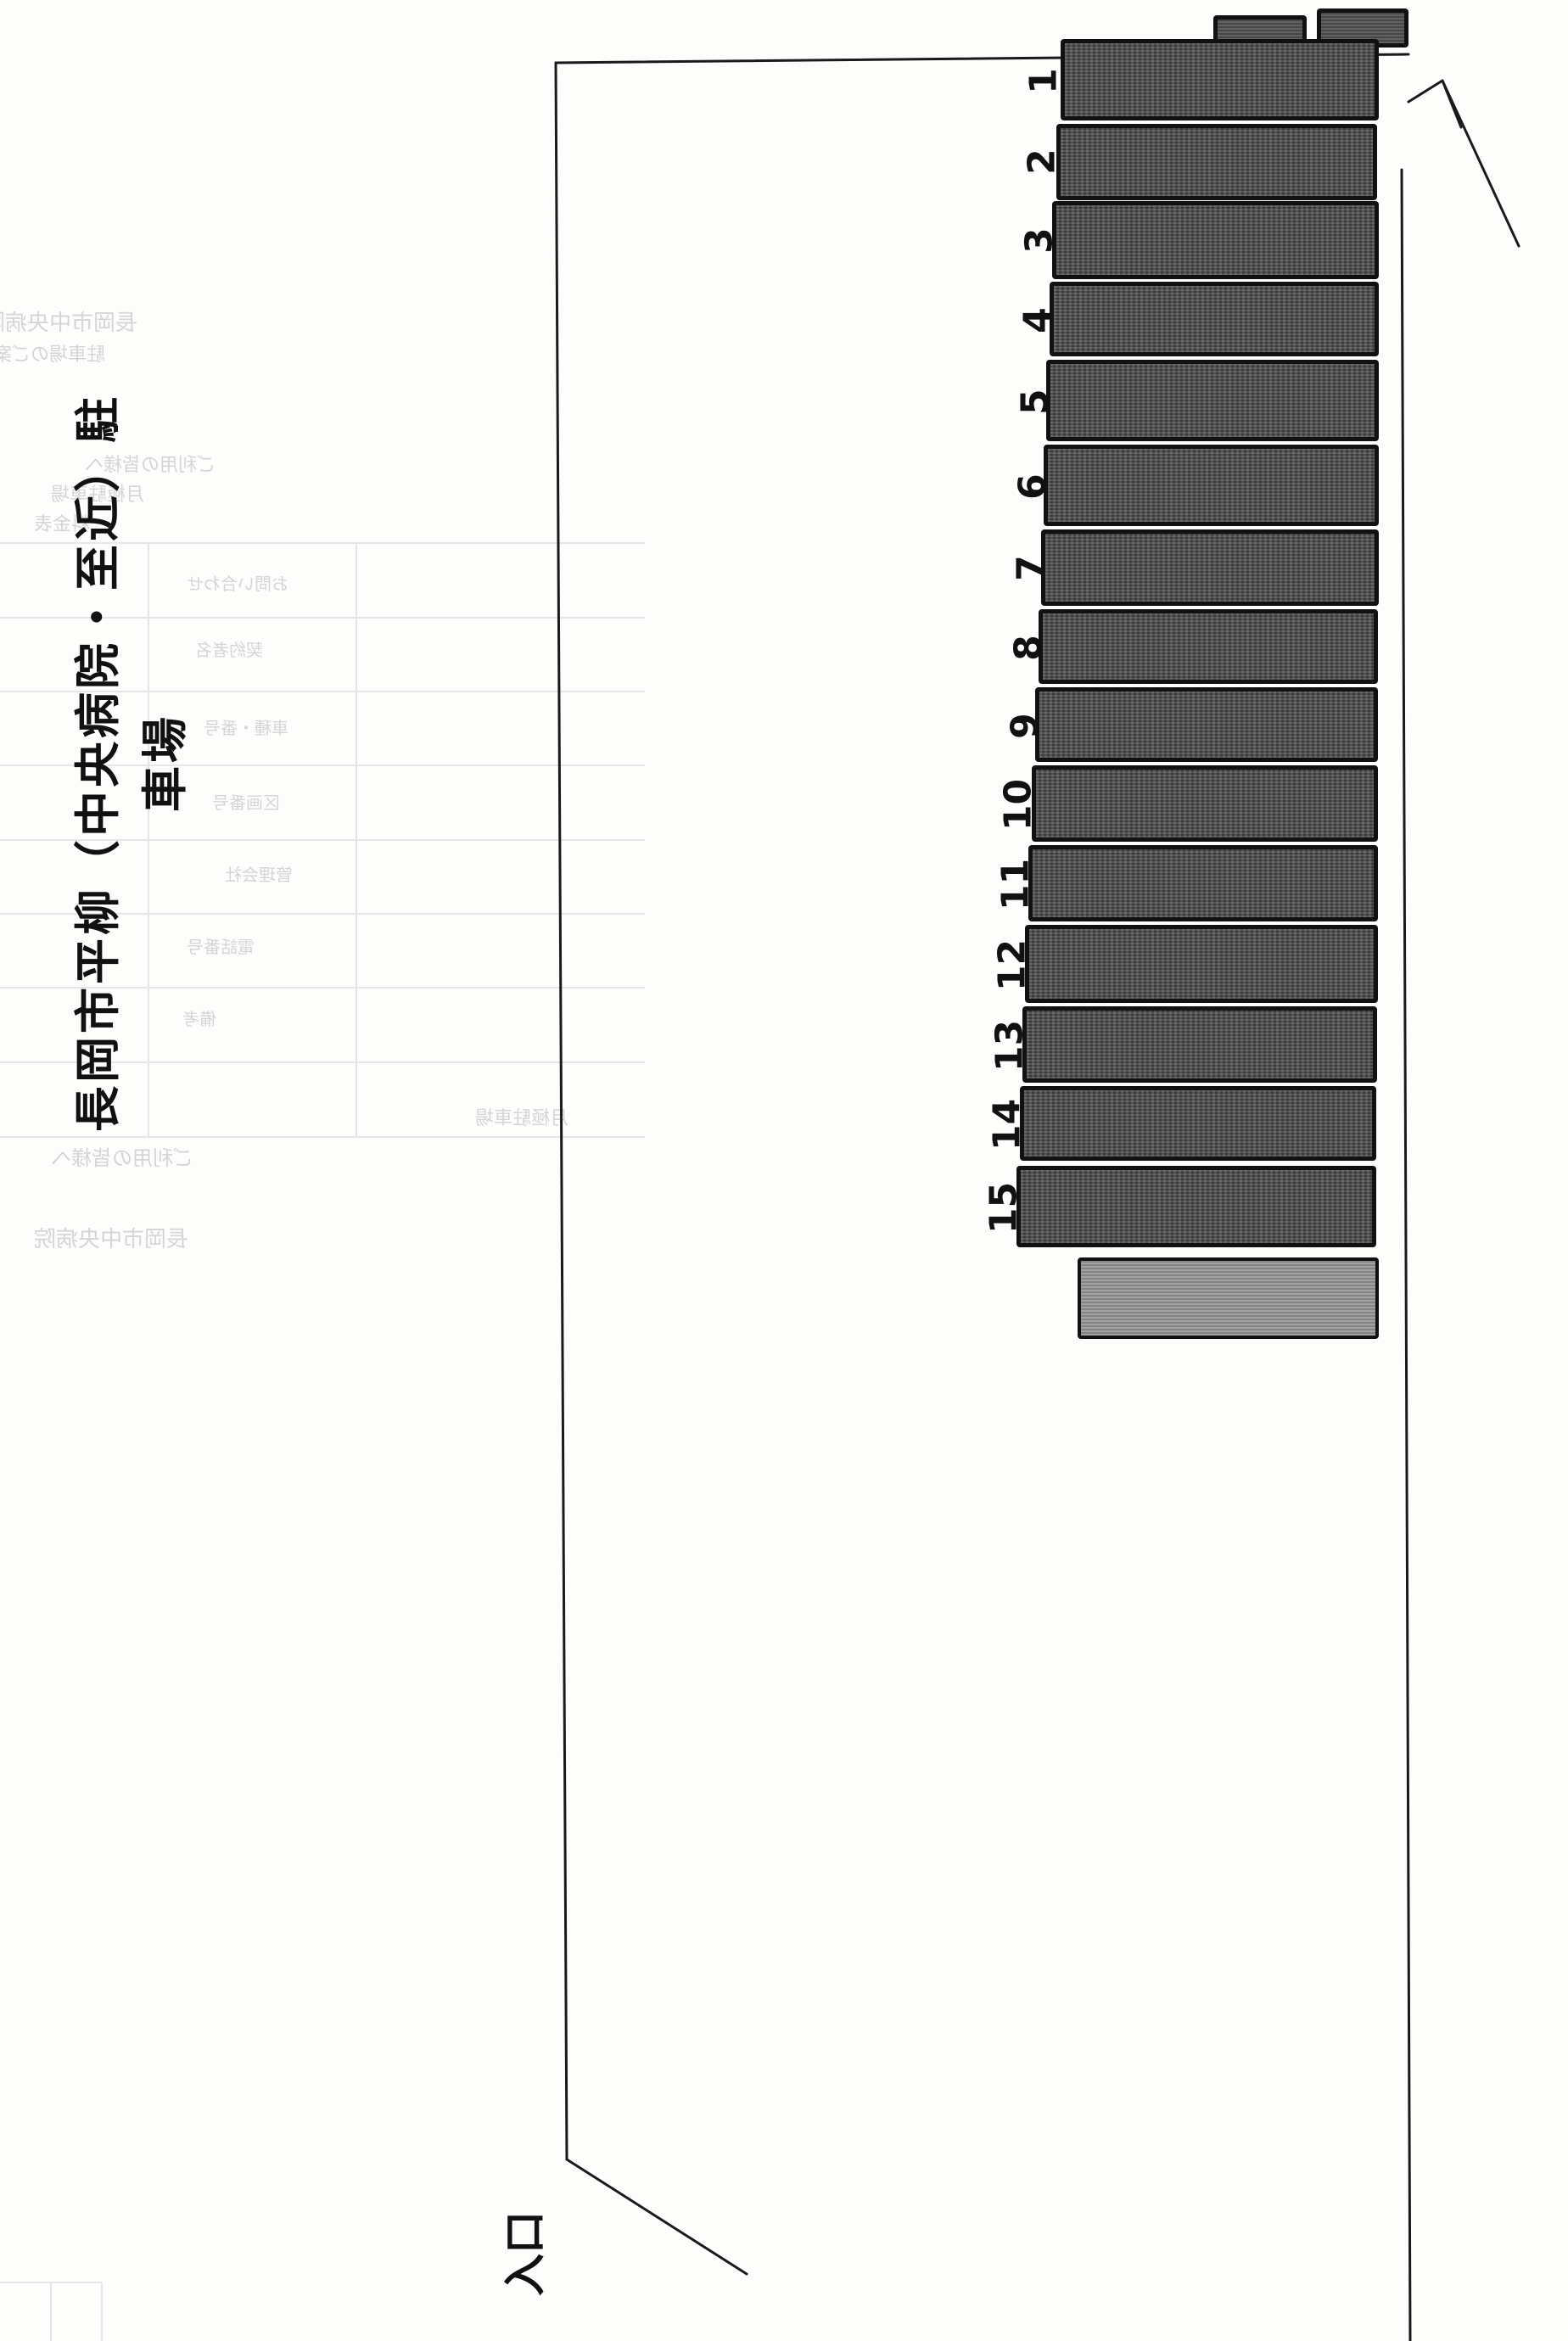 The image size is (1568, 2341). What do you see at coordinates (131, 763) in the screenshot?
I see `page-title: 長岡市平柳（中央病院・至近）駐車場` at bounding box center [131, 763].